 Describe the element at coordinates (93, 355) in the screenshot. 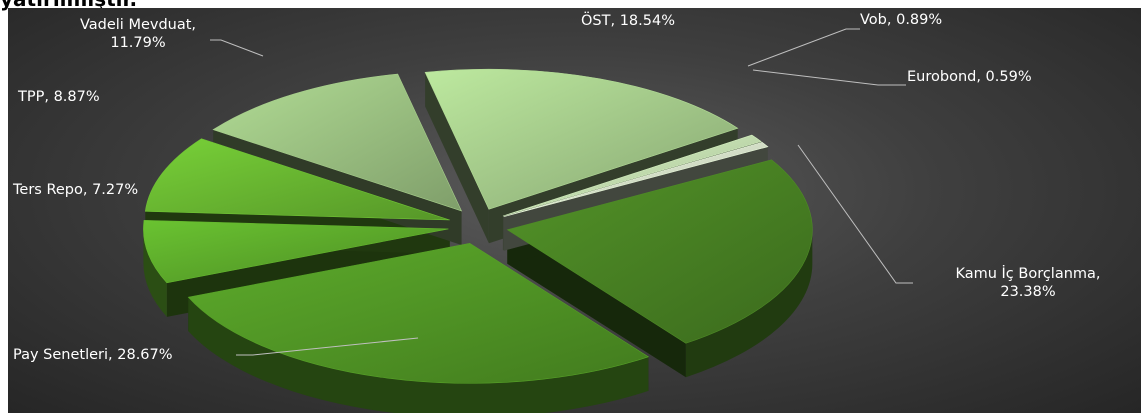

I see `data-label-1: Pay Senetleri, 28.67%` at that location.